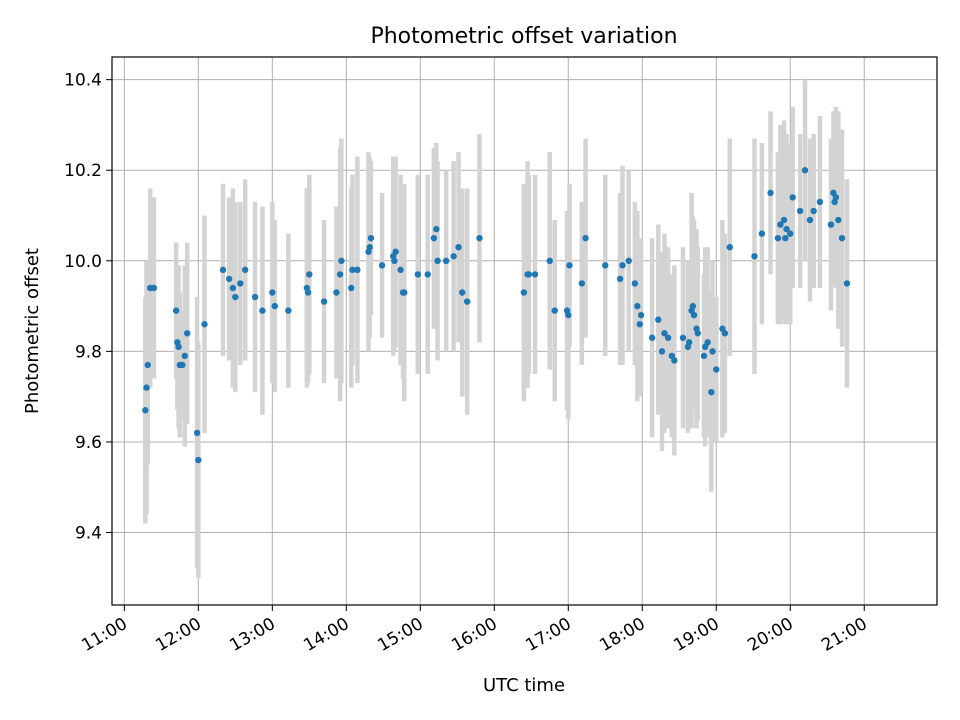 The width and height of the screenshot is (960, 720). I want to click on y-axis-label: Photometric offset, so click(32, 331).